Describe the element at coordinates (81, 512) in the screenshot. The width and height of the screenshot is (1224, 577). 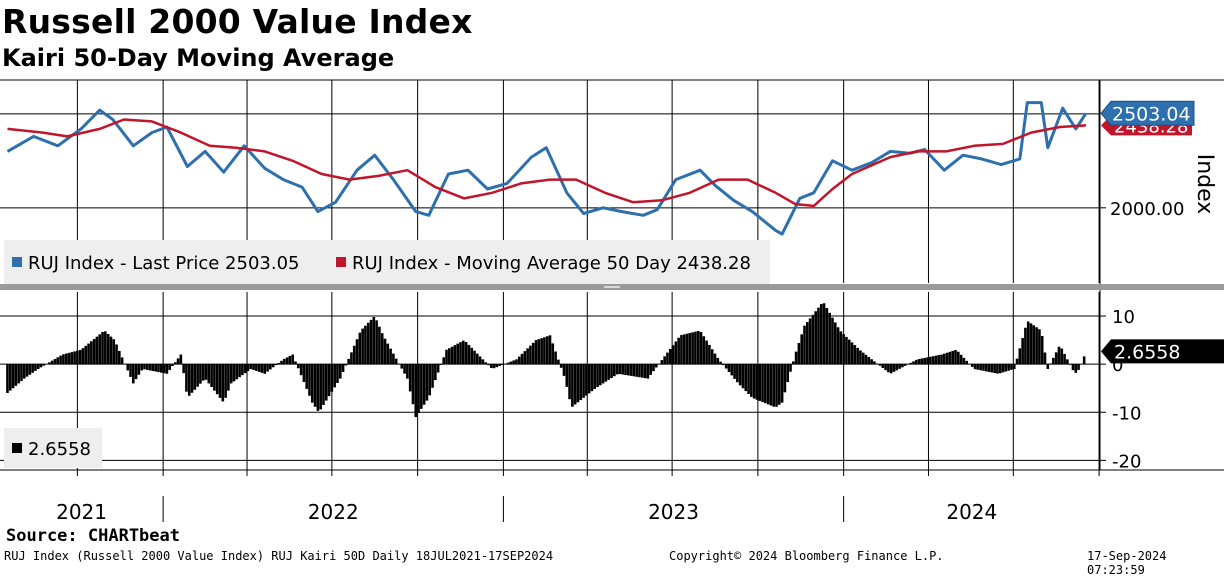
I see `year-label: 2021` at that location.